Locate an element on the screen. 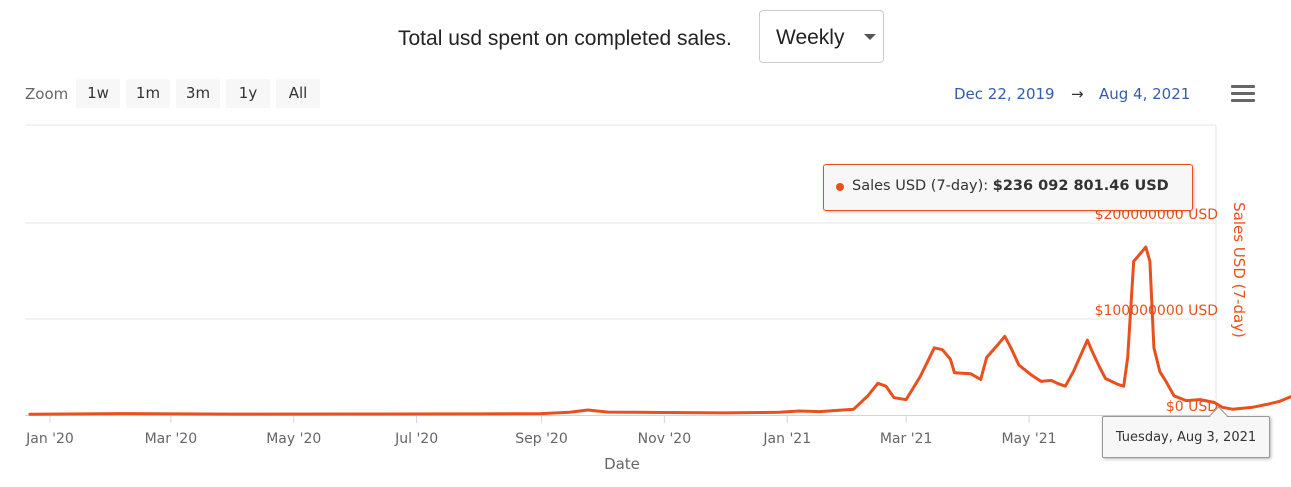 The image size is (1291, 487). y-axis: $0 USD $100000000 USD $200000000 USD is located at coordinates (1156, 311).